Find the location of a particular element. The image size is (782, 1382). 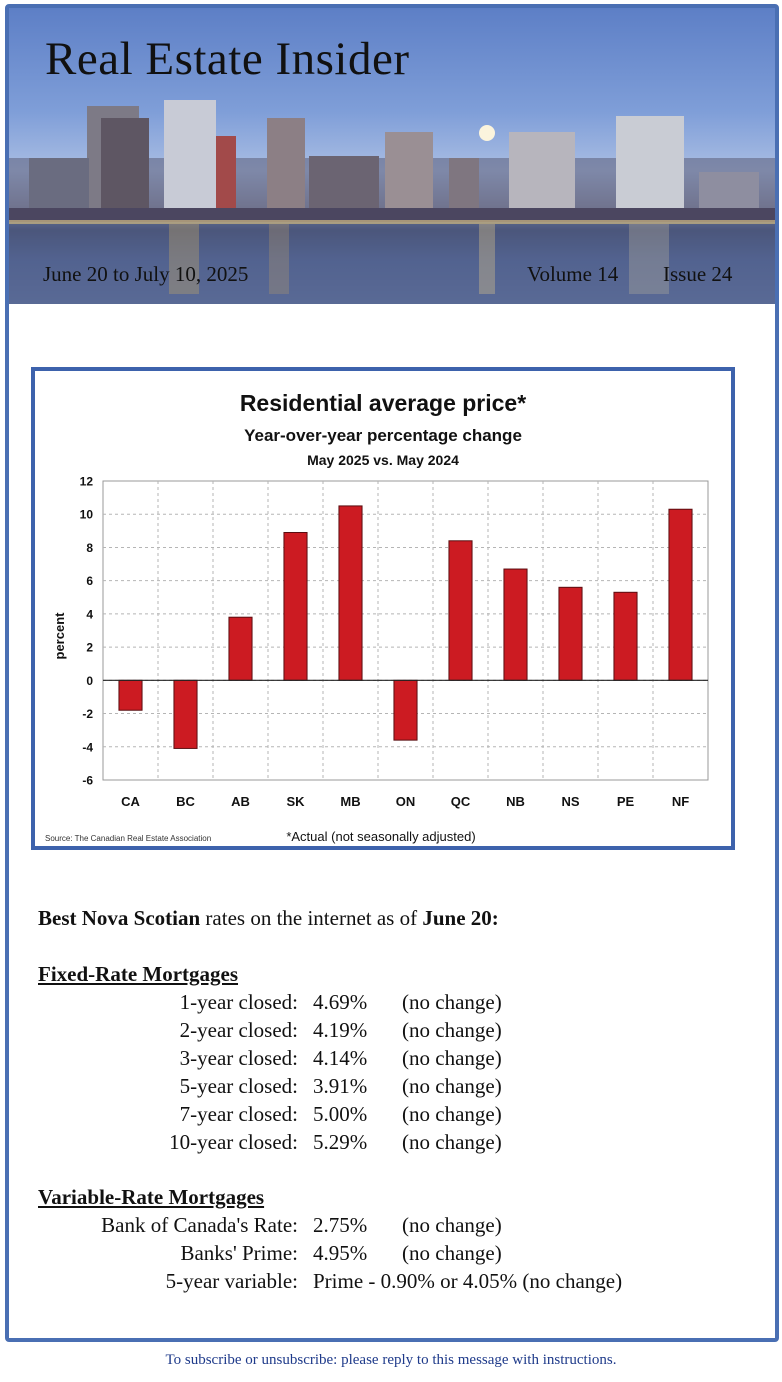

chart-title: Residential average price* is located at coordinates (383, 403).